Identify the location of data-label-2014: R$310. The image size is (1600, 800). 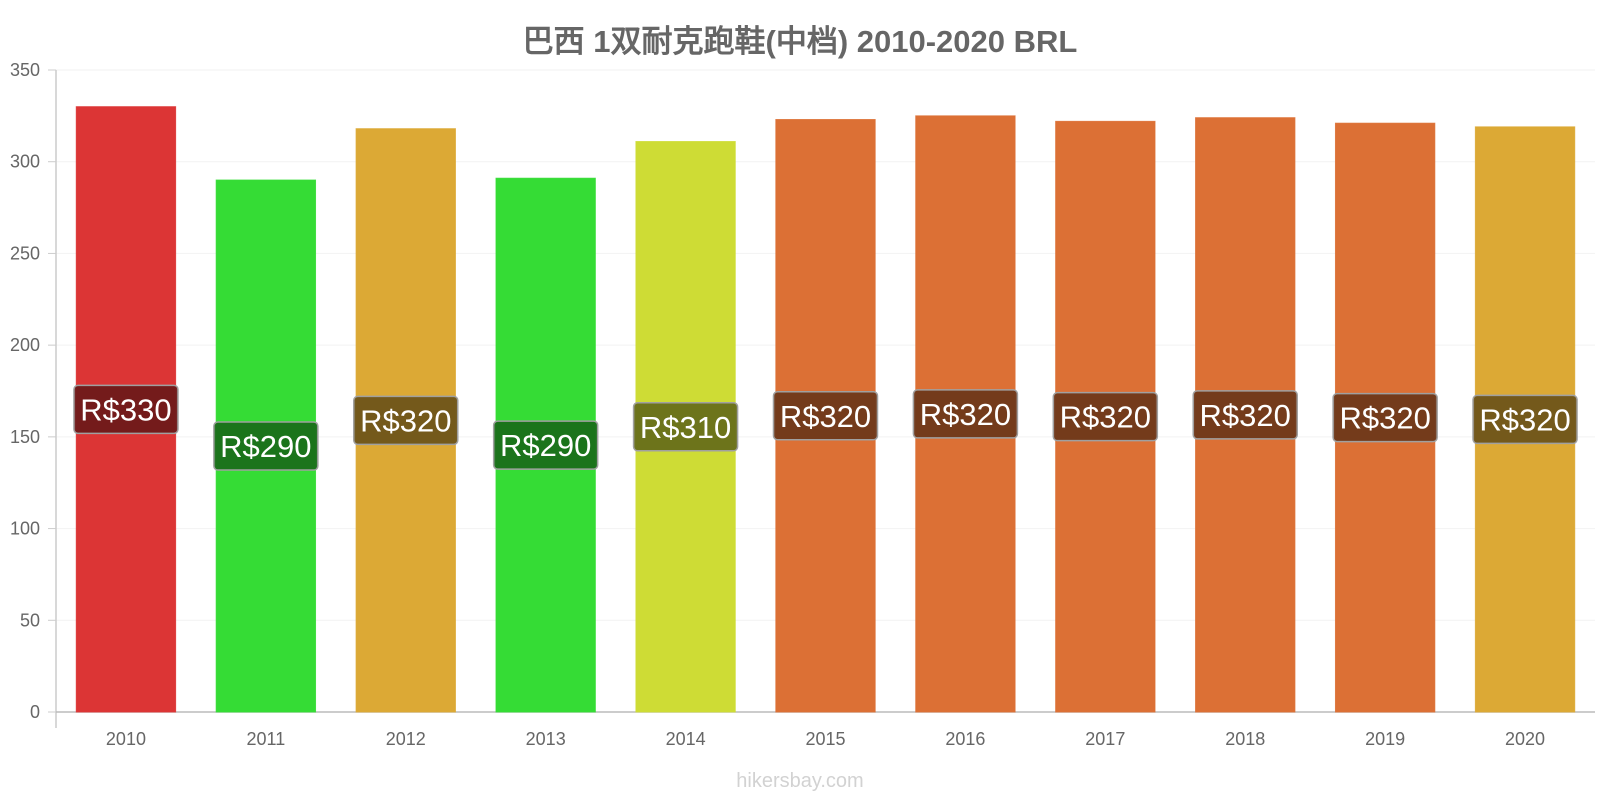
(685, 427).